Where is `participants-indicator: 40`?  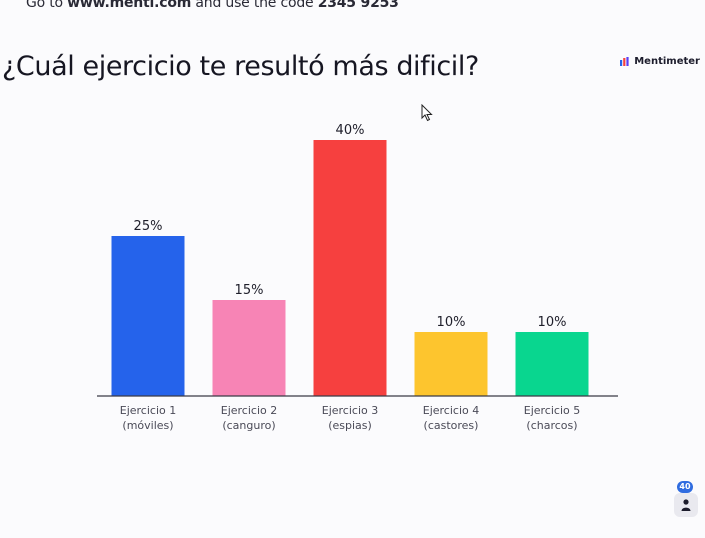 participants-indicator: 40 is located at coordinates (686, 501).